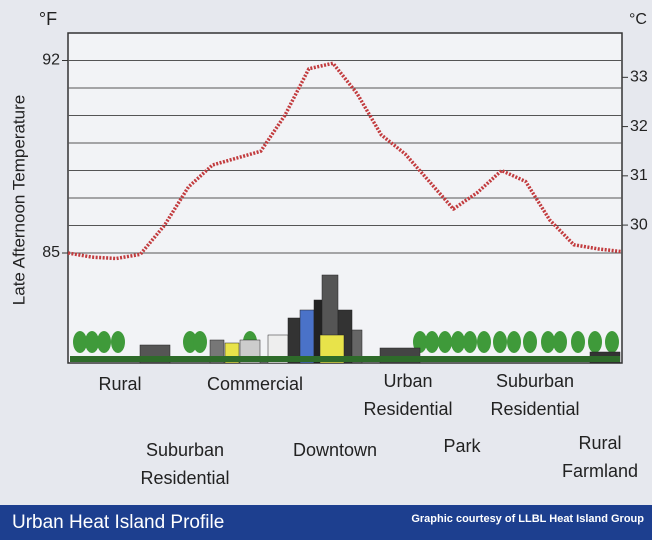 This screenshot has height=540, width=652. Describe the element at coordinates (326, 522) in the screenshot. I see `footer-band` at that location.